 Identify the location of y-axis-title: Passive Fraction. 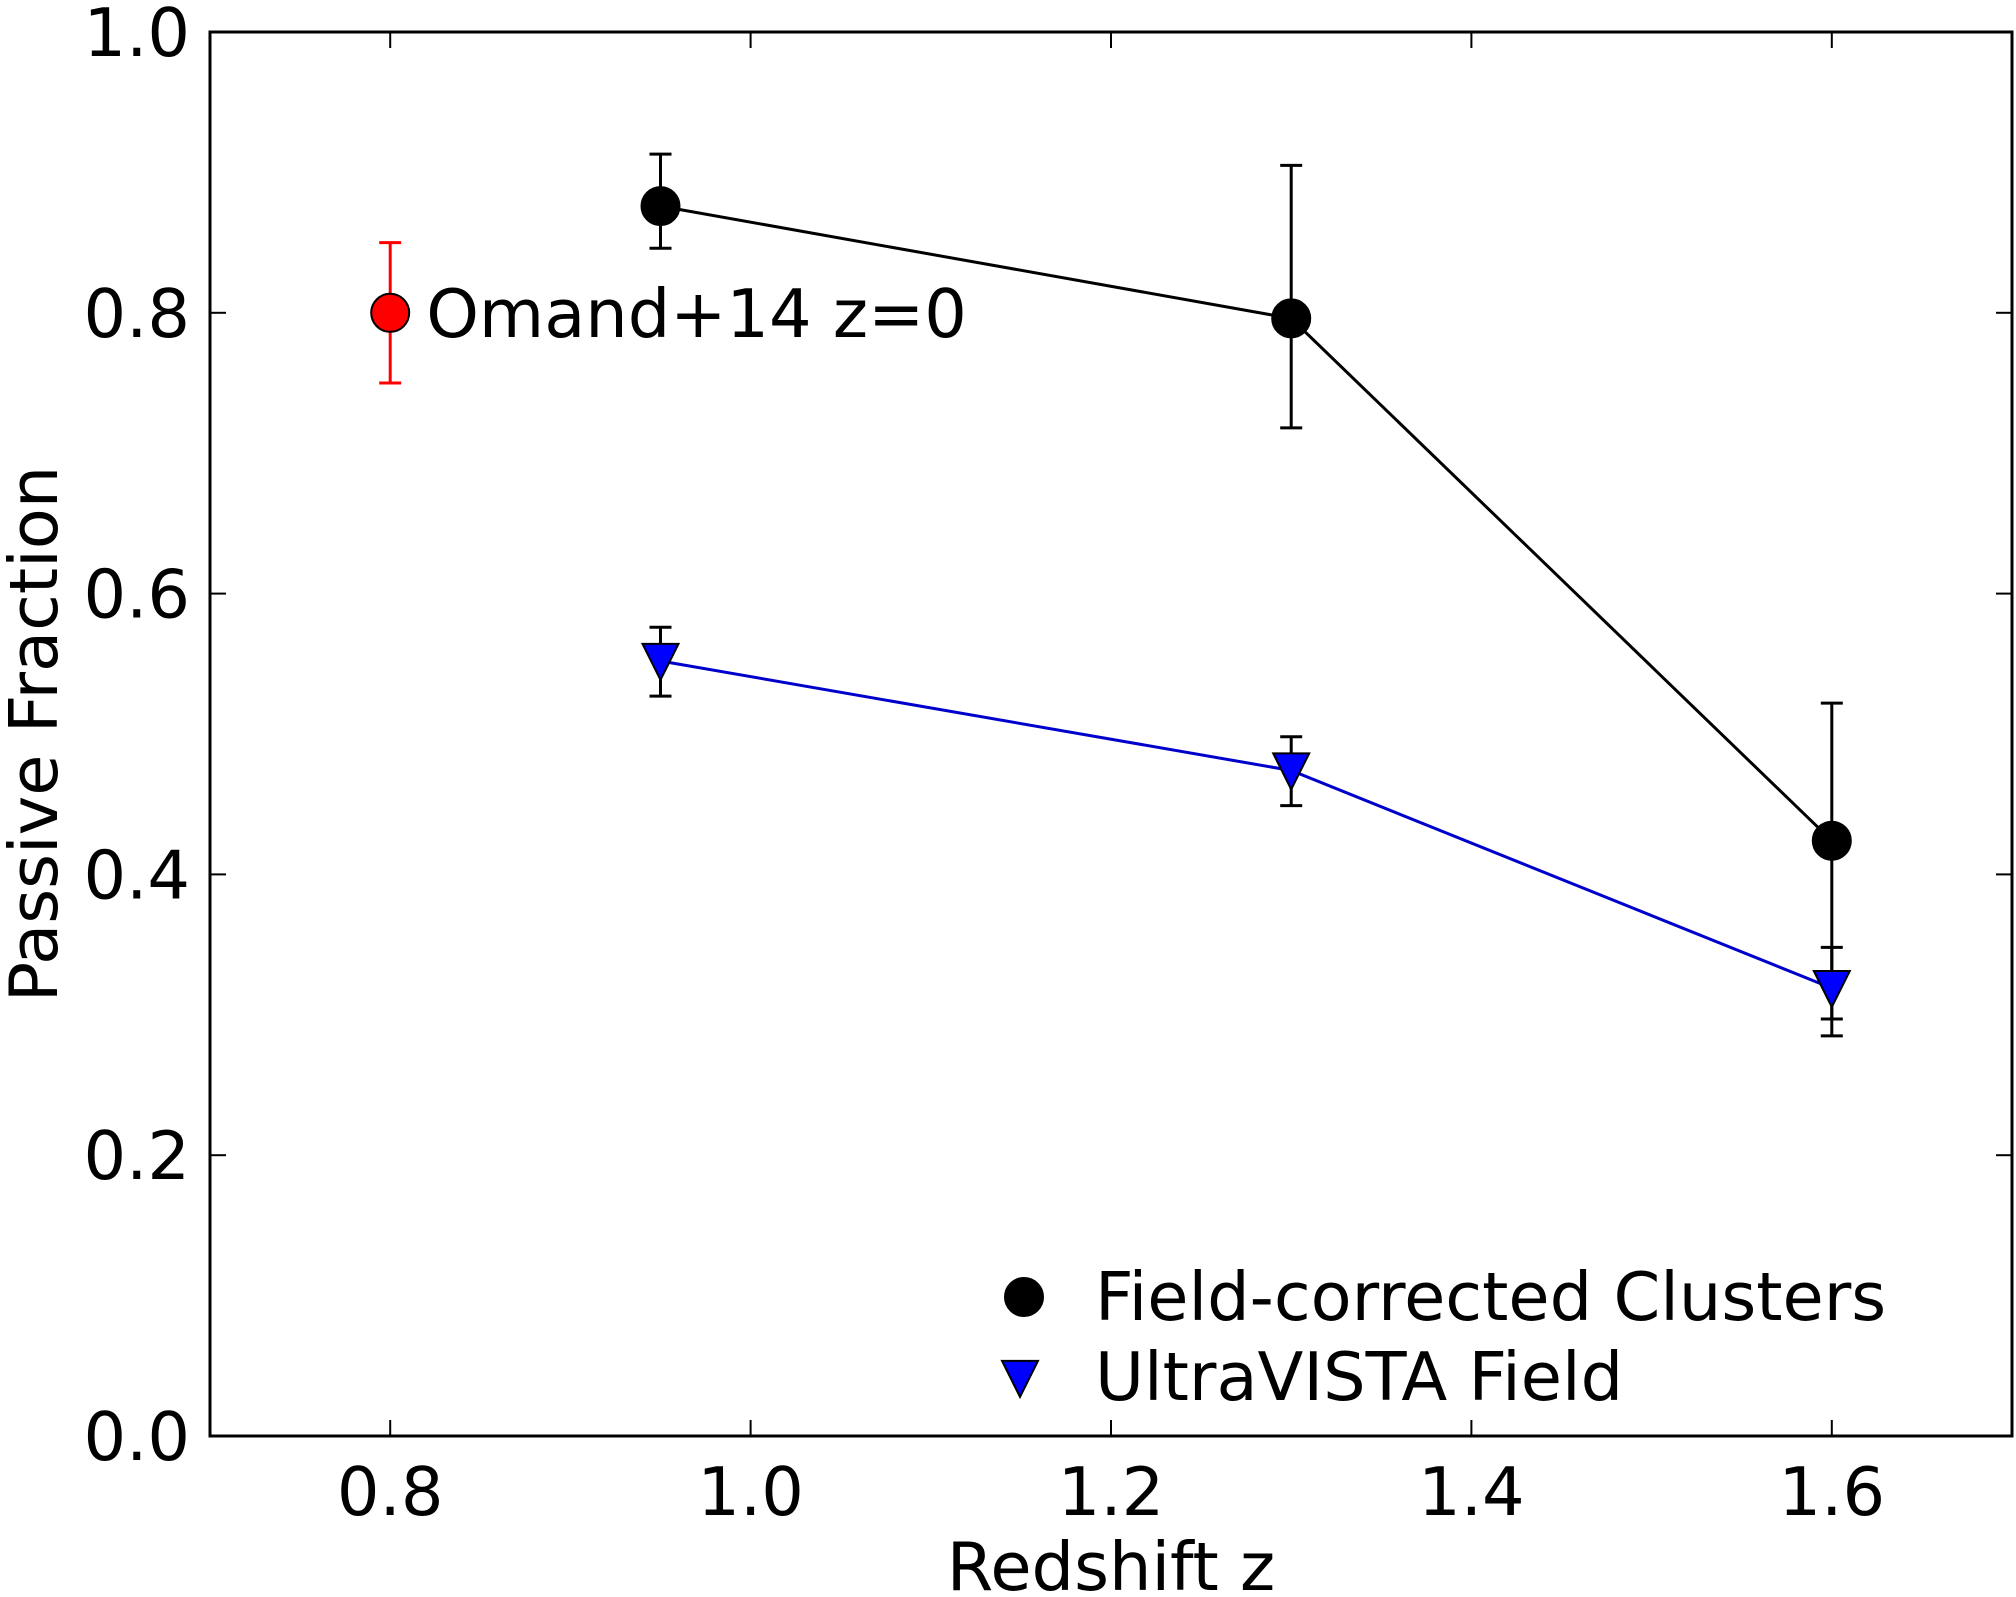
(36, 734).